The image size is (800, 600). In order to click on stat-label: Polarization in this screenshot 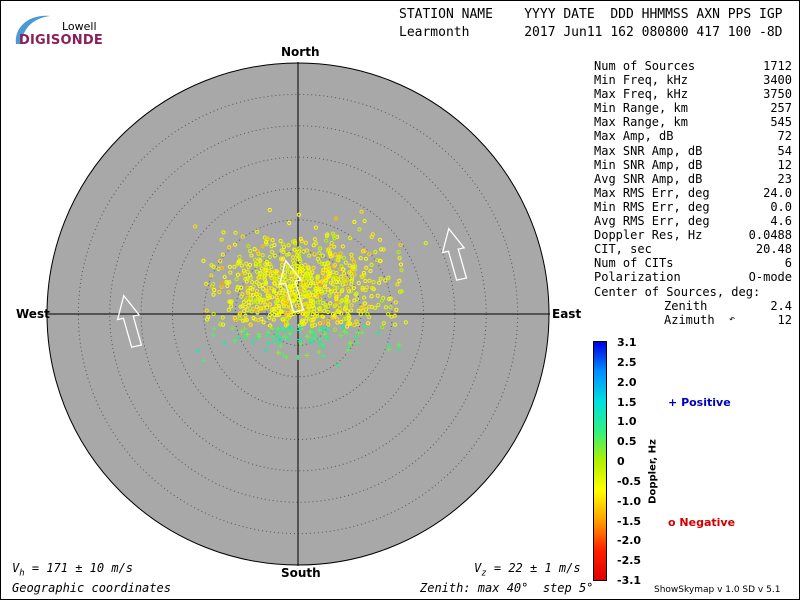, I will do `click(637, 277)`.